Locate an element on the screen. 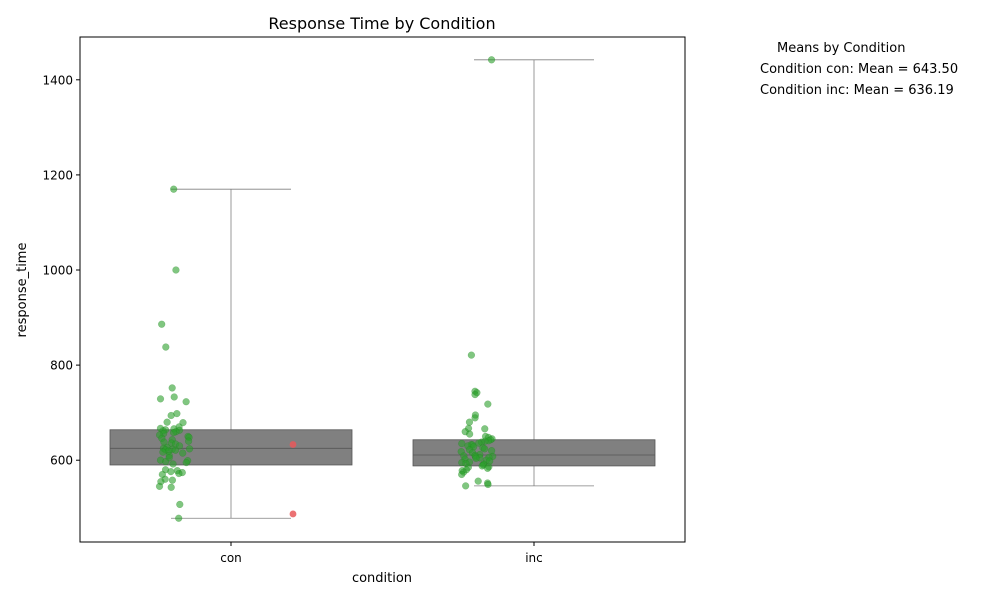  box-con is located at coordinates (231, 353).